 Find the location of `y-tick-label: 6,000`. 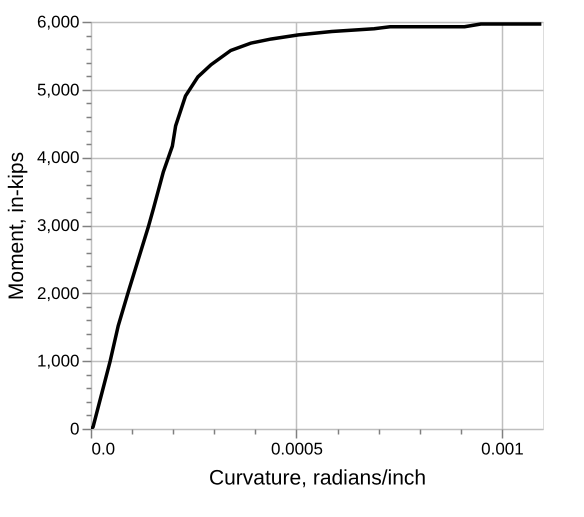

y-tick-label: 6,000 is located at coordinates (58, 22).